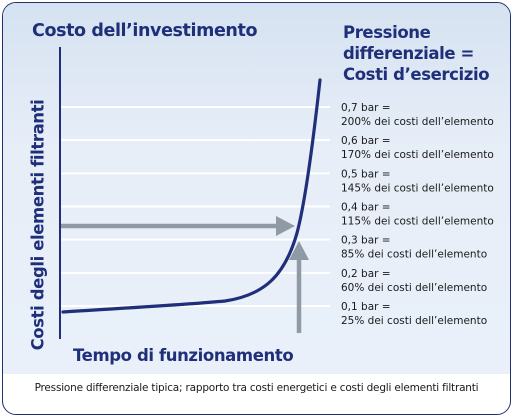  What do you see at coordinates (414, 255) in the screenshot?
I see `level-label-cost-5: 85% dei costi dell’elemento` at bounding box center [414, 255].